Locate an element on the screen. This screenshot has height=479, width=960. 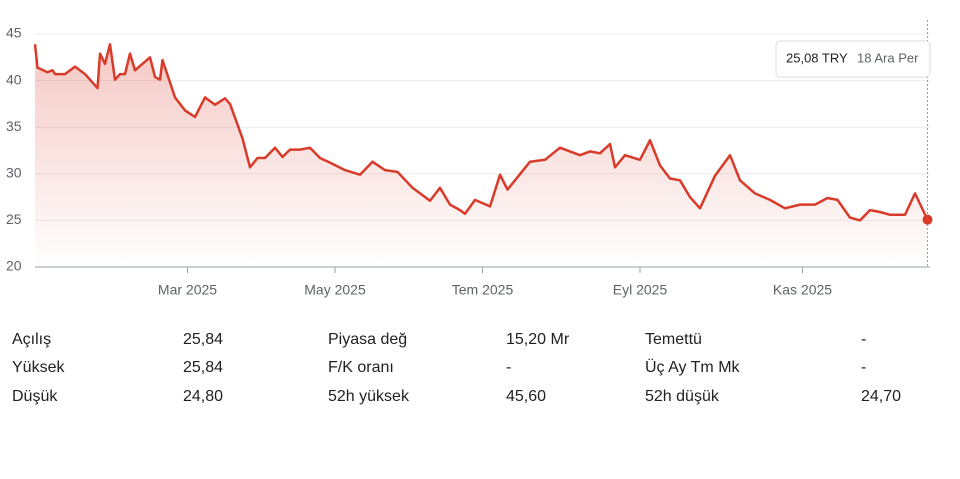
tooltip-date: 18 Ara Per is located at coordinates (888, 57).